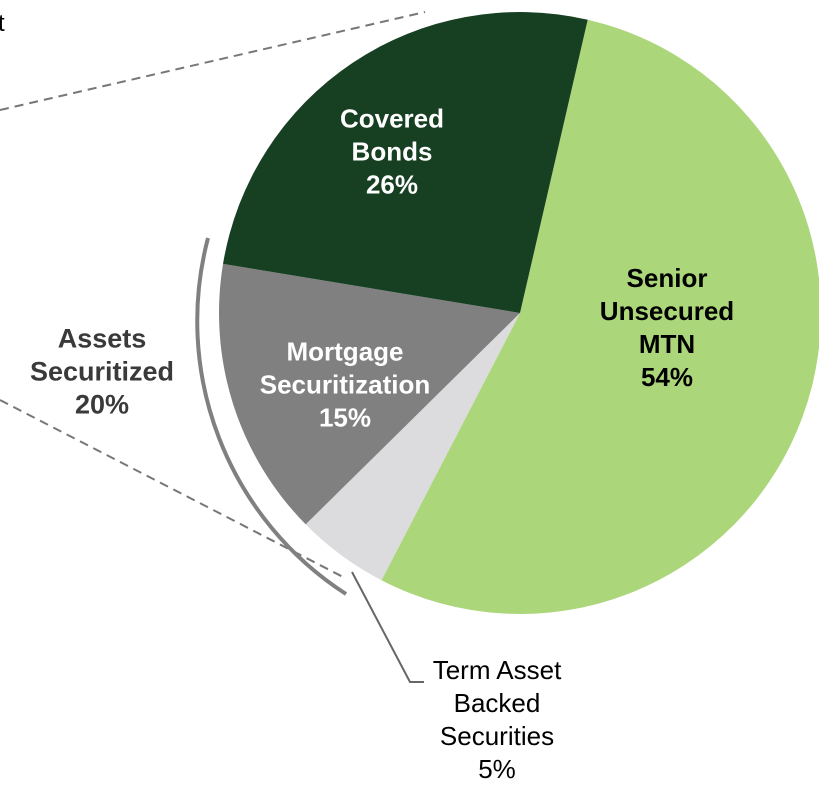 Image resolution: width=819 pixels, height=785 pixels. Describe the element at coordinates (345, 417) in the screenshot. I see `value-label: 15%` at that location.